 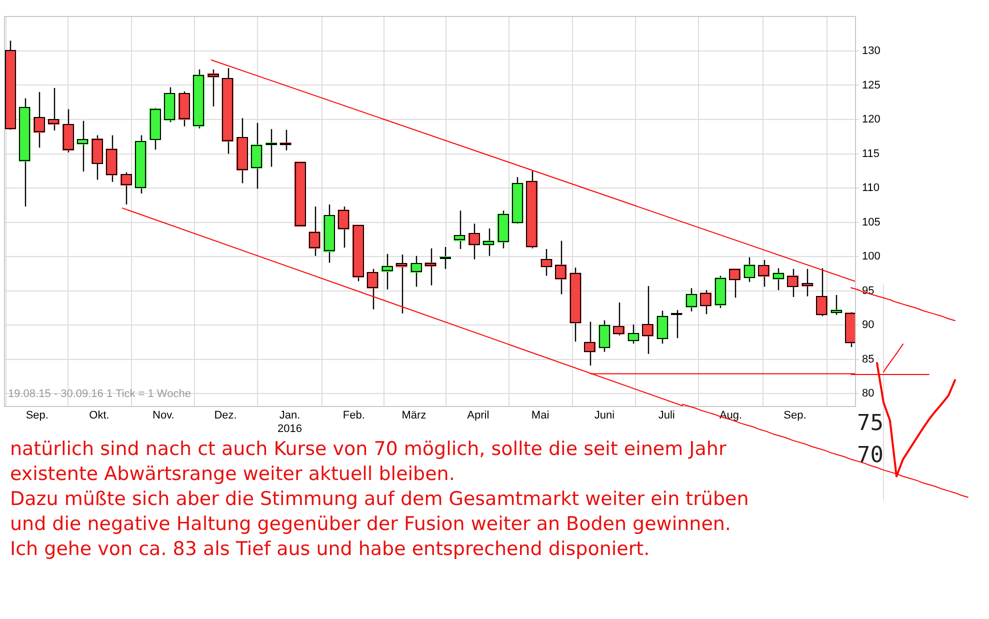 I want to click on x-tick-label: Aug., so click(x=730, y=416).